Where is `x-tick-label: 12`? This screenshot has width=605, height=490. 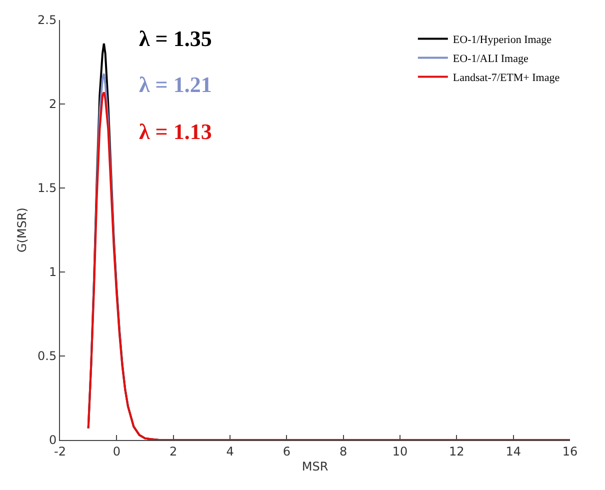 x-tick-label: 12 is located at coordinates (456, 451).